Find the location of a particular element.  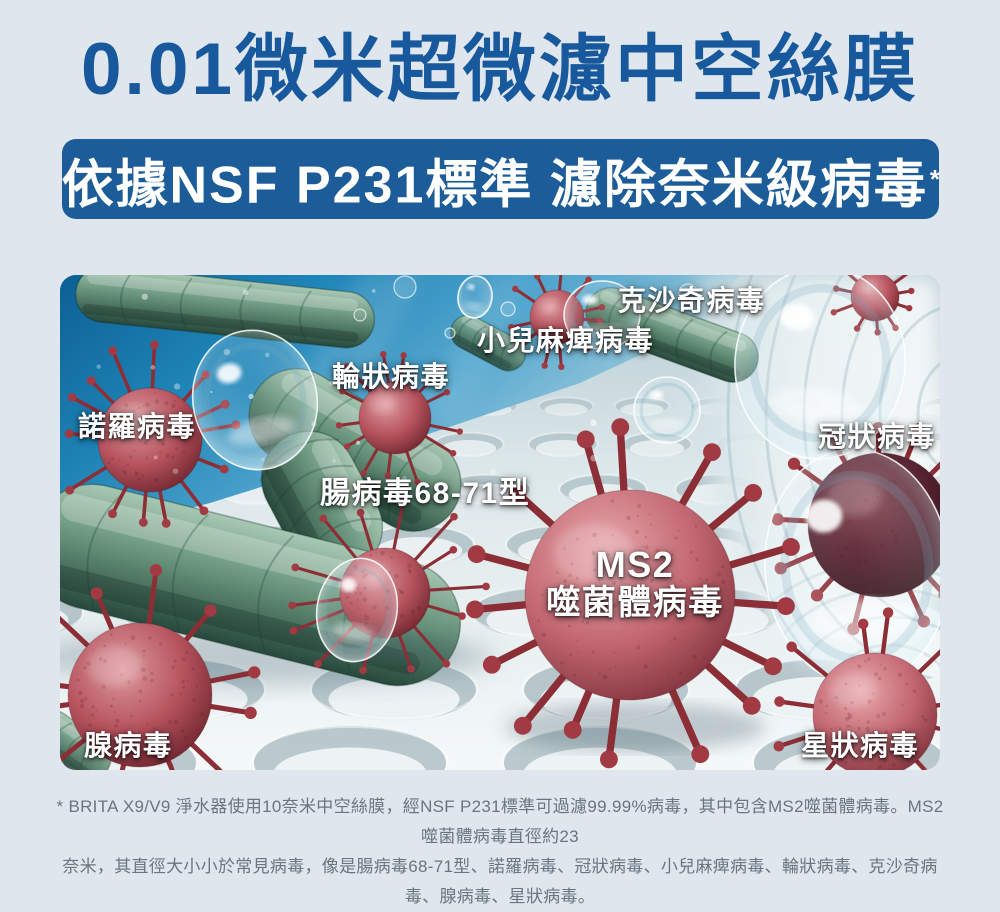

label-coronavirus: 冠狀病毒 is located at coordinates (877, 435).